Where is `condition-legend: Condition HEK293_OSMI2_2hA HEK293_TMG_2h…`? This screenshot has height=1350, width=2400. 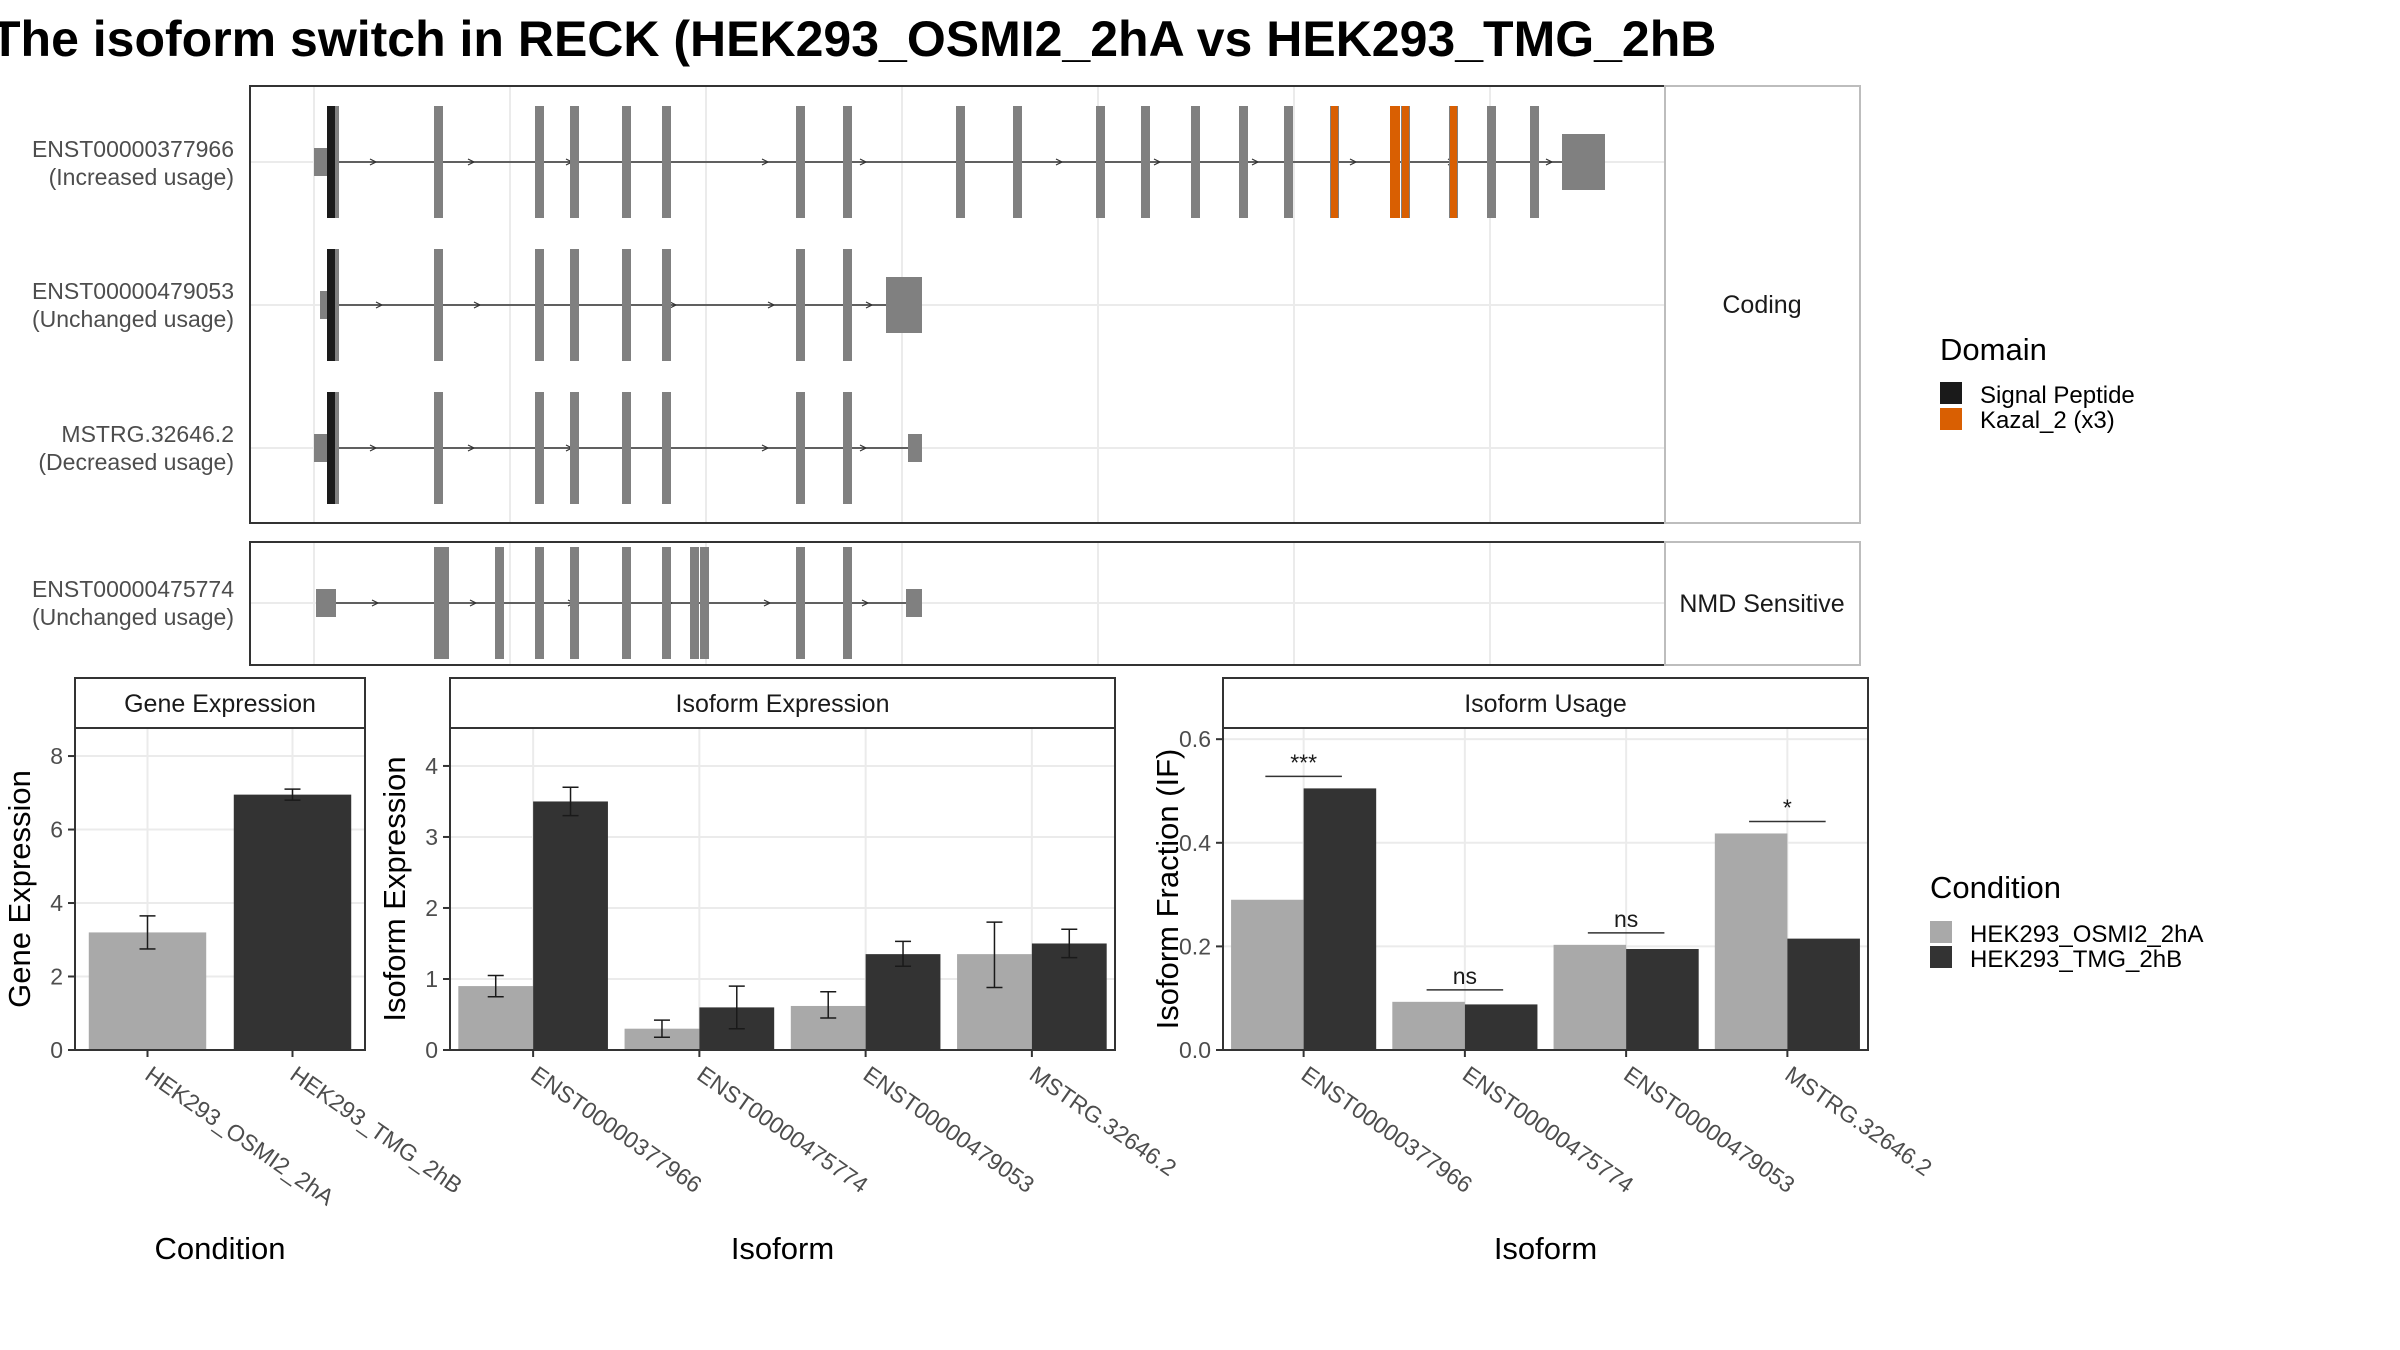
condition-legend: Condition HEK293_OSMI2_2hA HEK293_TMG_2h… is located at coordinates (2066, 921).